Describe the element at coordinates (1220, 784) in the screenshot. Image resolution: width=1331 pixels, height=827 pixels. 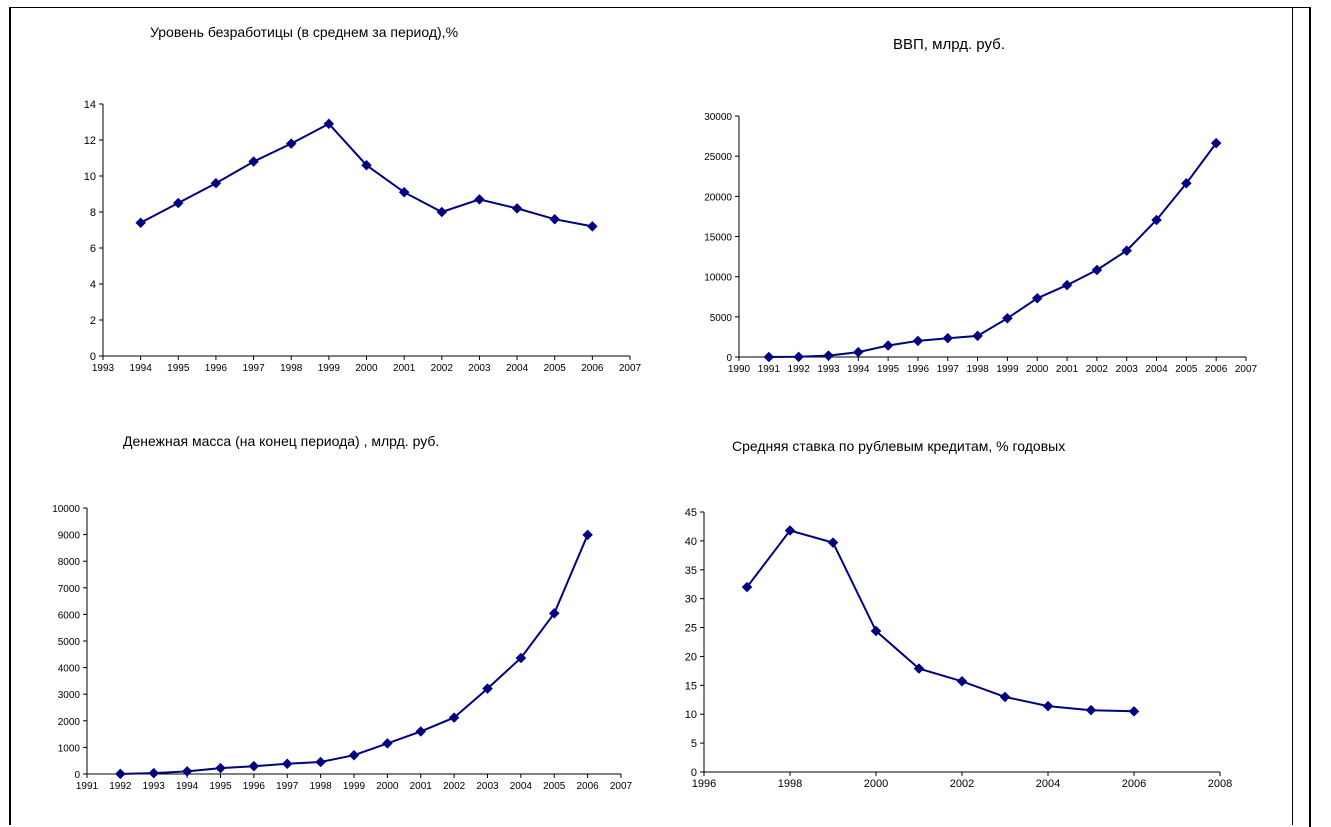
I see `x-tick-label: 2008` at that location.